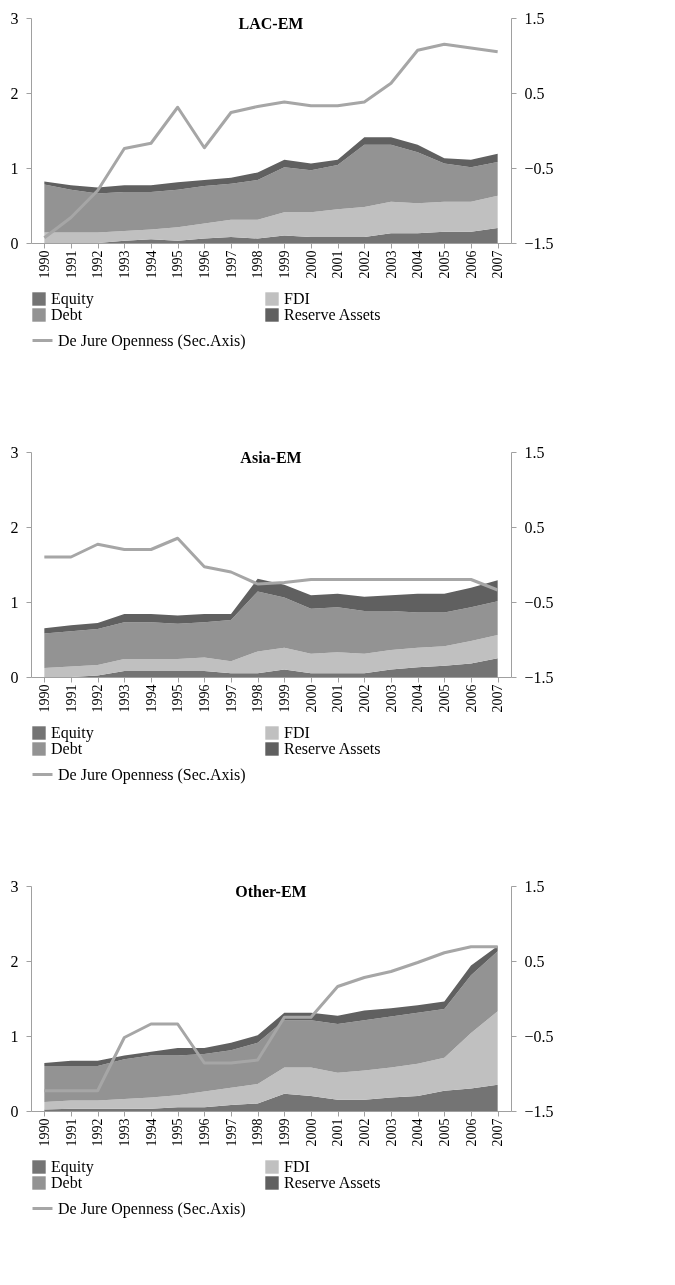 This screenshot has width=675, height=1285. What do you see at coordinates (271, 23) in the screenshot?
I see `chart-title: LAC-EM` at bounding box center [271, 23].